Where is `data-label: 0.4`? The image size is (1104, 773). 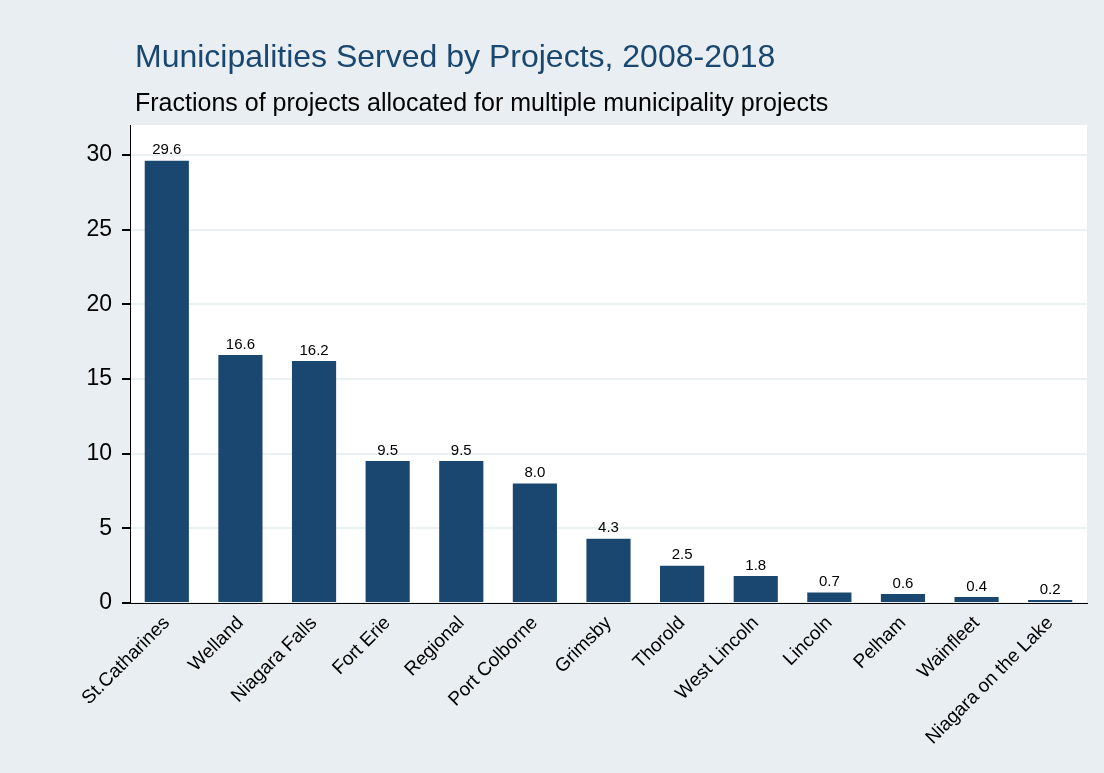 data-label: 0.4 is located at coordinates (977, 585).